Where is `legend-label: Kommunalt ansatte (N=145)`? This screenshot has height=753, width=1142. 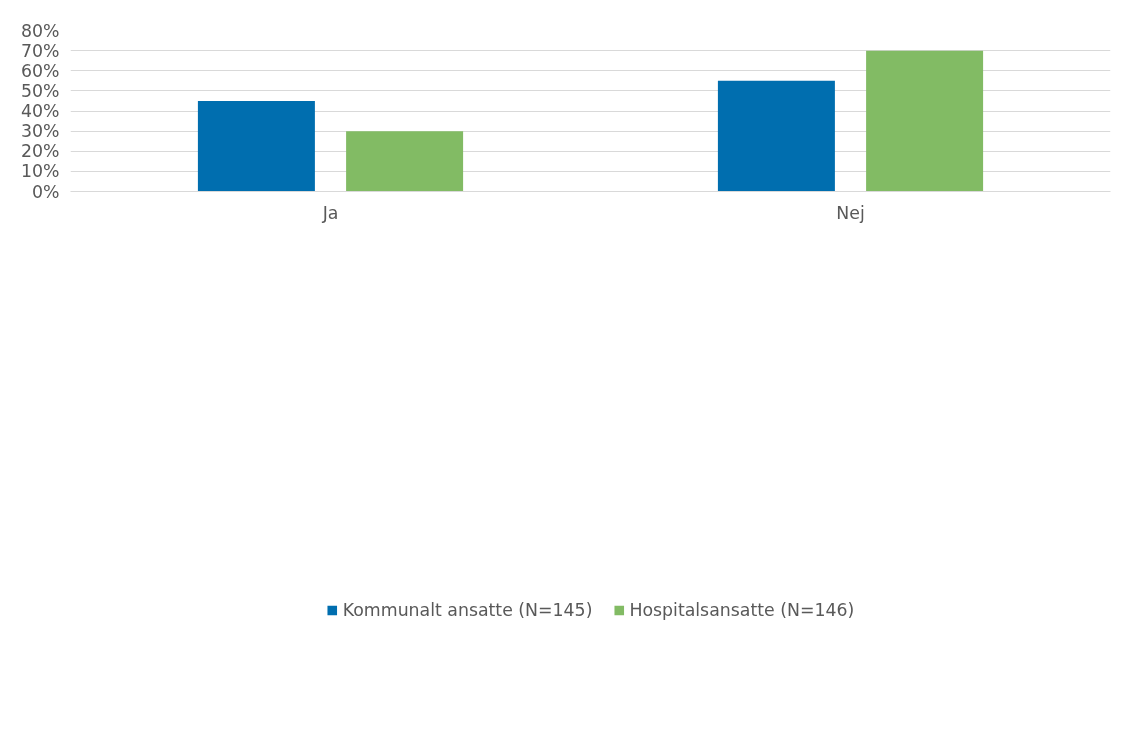 legend-label: Kommunalt ansatte (N=145) is located at coordinates (467, 610).